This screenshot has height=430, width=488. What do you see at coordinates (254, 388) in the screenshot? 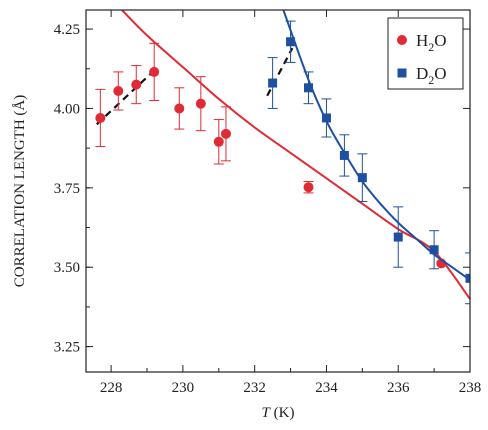
I see `x-tick-label: 232` at bounding box center [254, 388].